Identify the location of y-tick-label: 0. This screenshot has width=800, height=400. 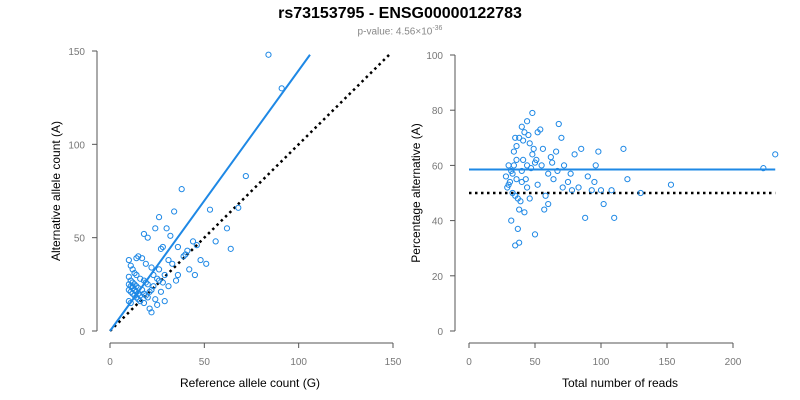
(440, 332).